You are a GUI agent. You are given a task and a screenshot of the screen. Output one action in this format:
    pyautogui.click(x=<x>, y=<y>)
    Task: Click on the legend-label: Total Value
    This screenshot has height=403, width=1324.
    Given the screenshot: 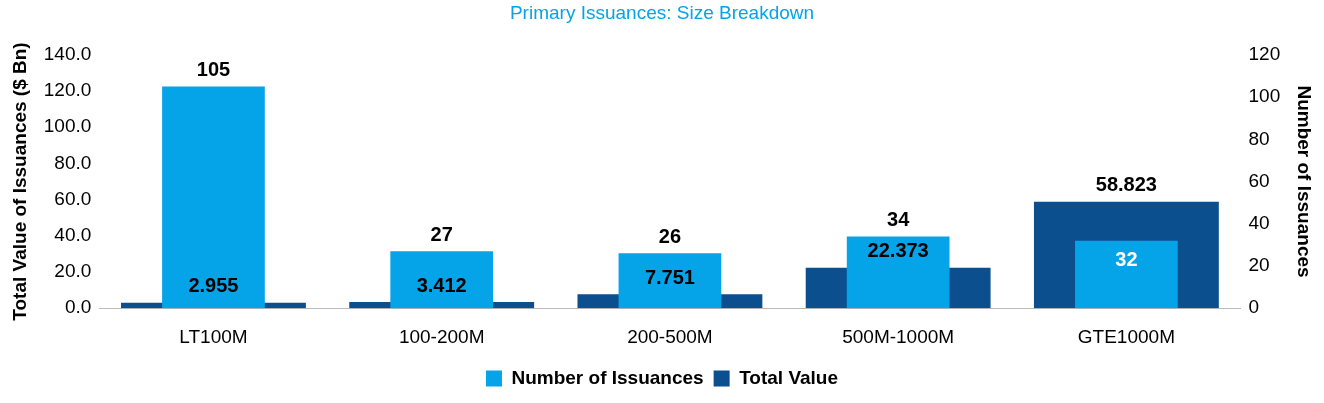 What is the action you would take?
    pyautogui.click(x=789, y=377)
    